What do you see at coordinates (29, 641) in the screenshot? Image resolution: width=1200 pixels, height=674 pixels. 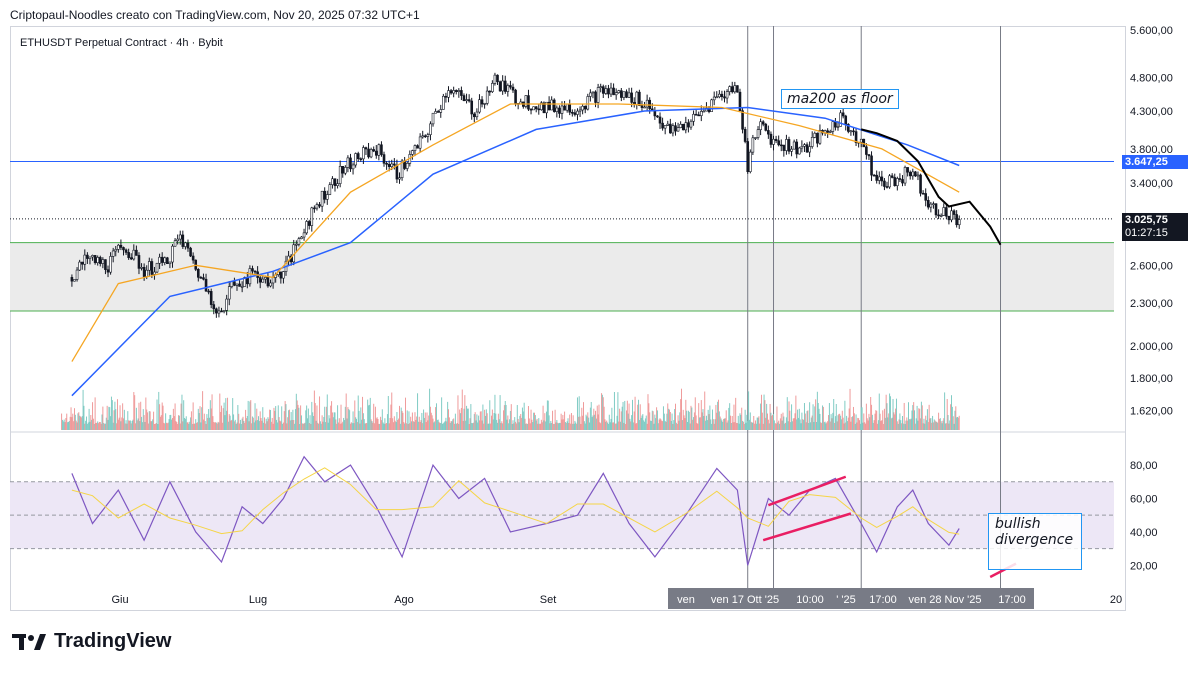 I see `tradingview-logo-icon` at bounding box center [29, 641].